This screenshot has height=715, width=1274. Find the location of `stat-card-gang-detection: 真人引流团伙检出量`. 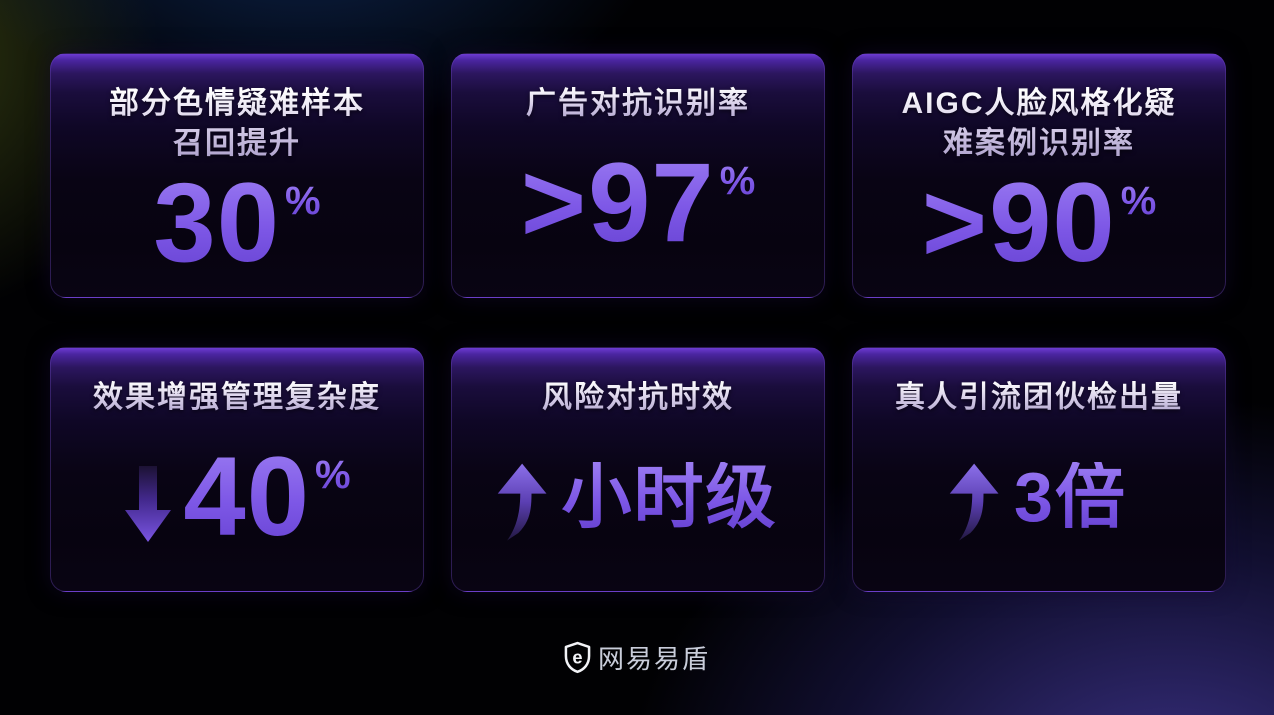

stat-card-gang-detection: 真人引流团伙检出量 is located at coordinates (1039, 469).